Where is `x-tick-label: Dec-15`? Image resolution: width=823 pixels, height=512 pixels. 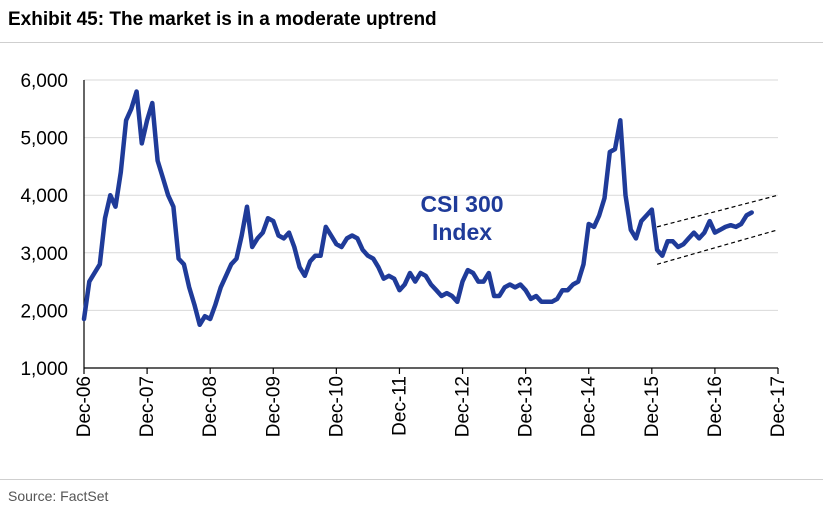 x-tick-label: Dec-15 is located at coordinates (652, 406).